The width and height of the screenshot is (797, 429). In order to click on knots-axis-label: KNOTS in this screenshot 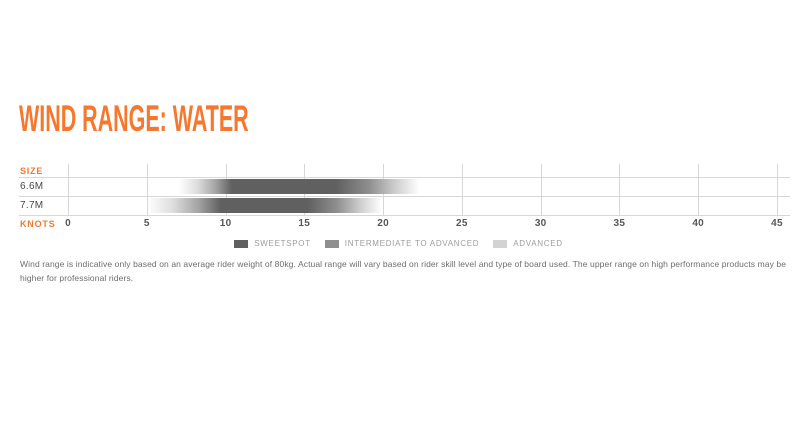, I will do `click(38, 224)`.